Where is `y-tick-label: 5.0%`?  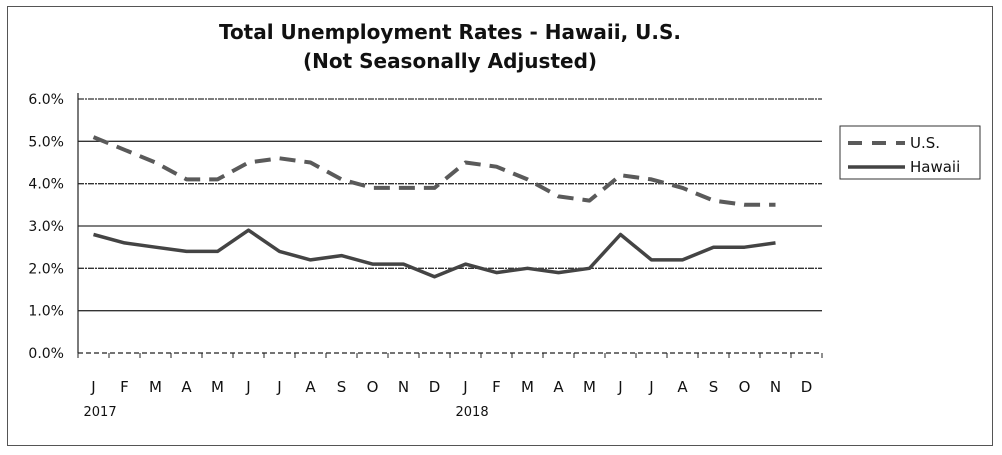 y-tick-label: 5.0% is located at coordinates (46, 142).